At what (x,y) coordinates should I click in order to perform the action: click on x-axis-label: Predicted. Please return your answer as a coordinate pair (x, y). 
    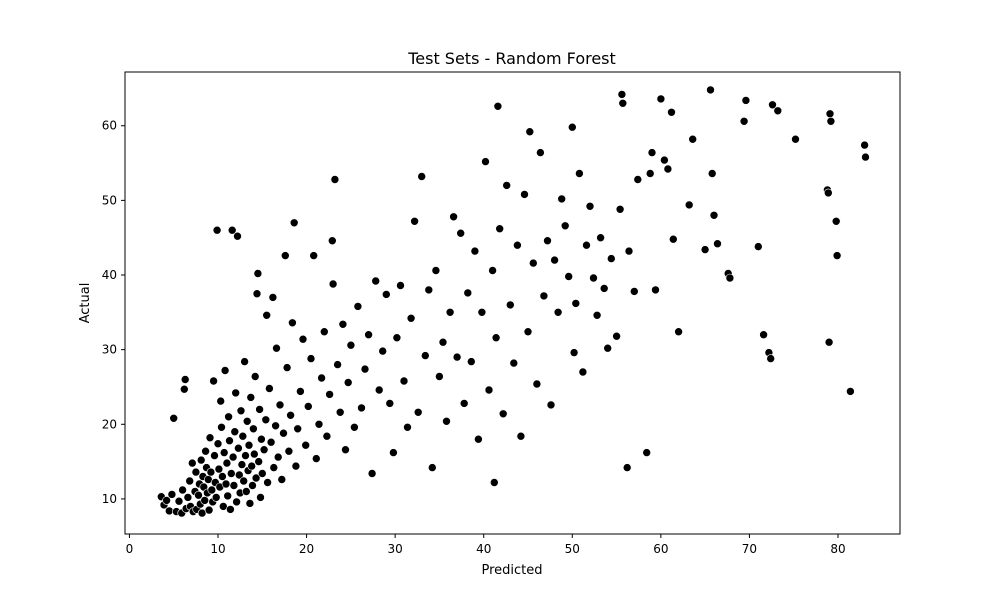
    Looking at the image, I should click on (511, 570).